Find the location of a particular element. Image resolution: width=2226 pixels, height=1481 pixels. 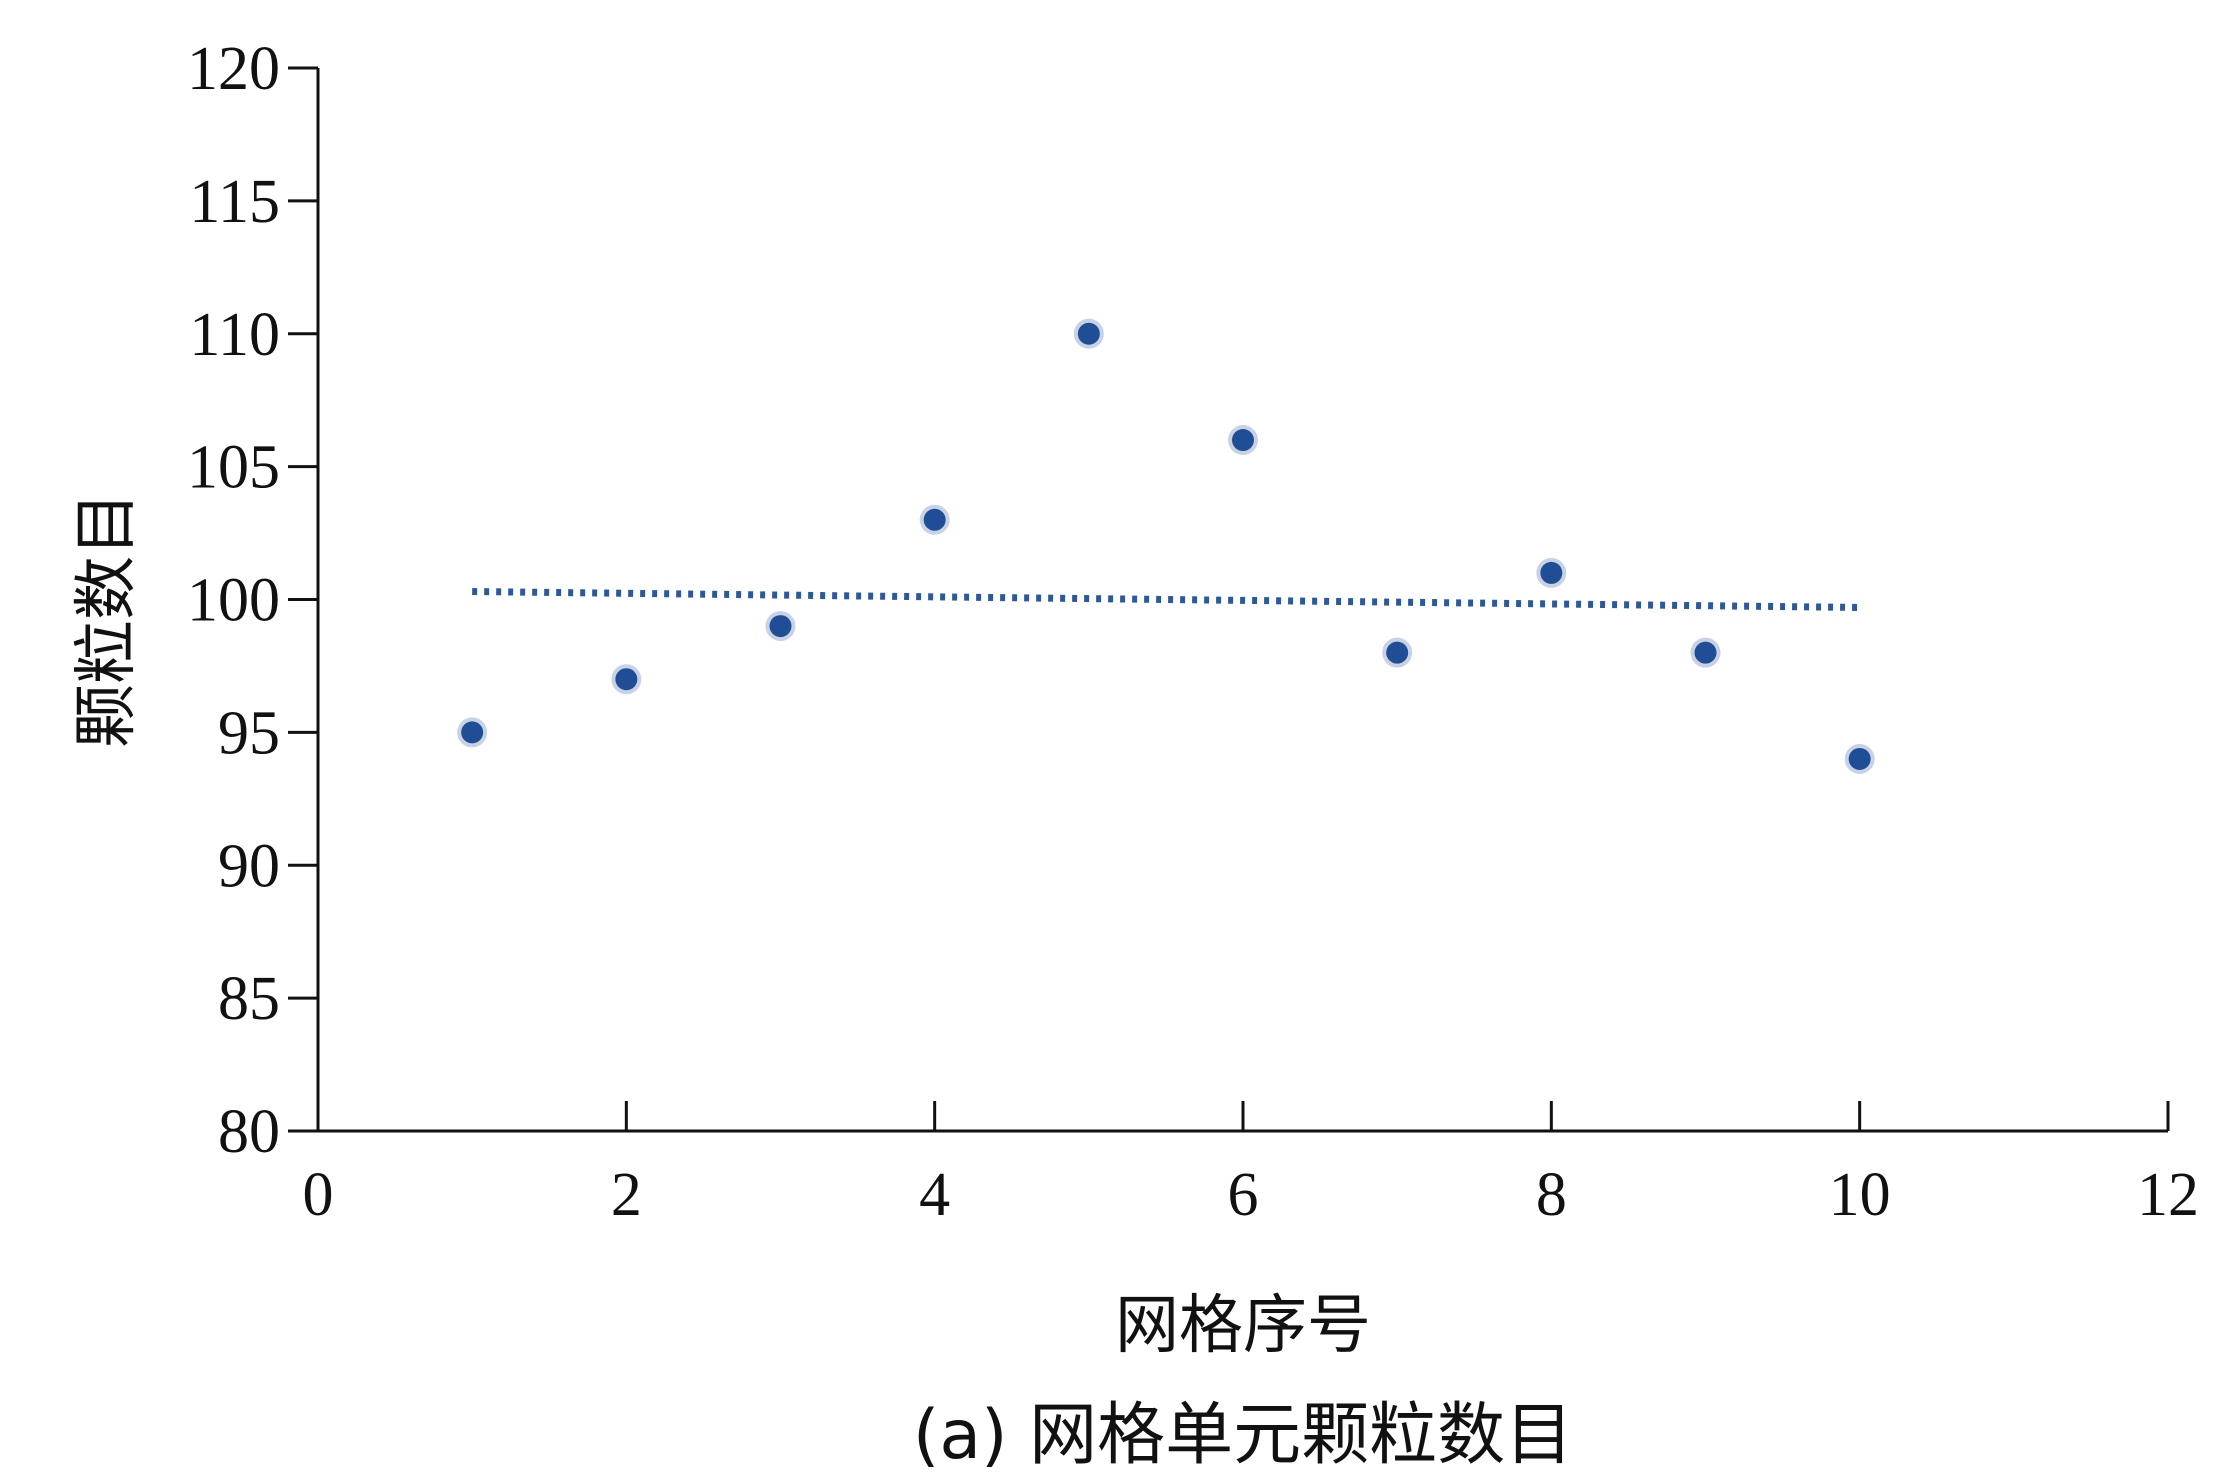

x-ticks: 0 2 4 6 8 10 12 is located at coordinates (1251, 1165).